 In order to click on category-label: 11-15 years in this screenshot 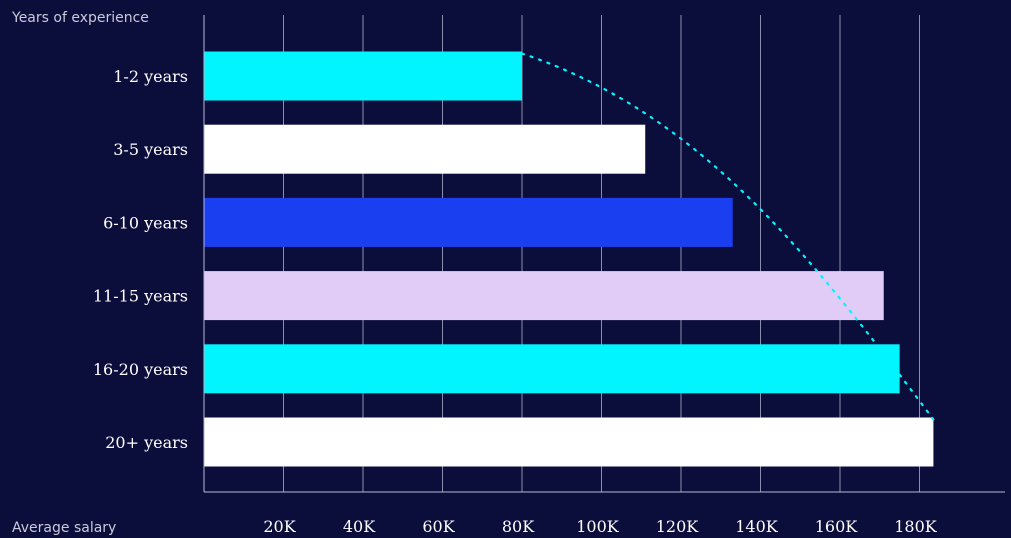, I will do `click(140, 296)`.